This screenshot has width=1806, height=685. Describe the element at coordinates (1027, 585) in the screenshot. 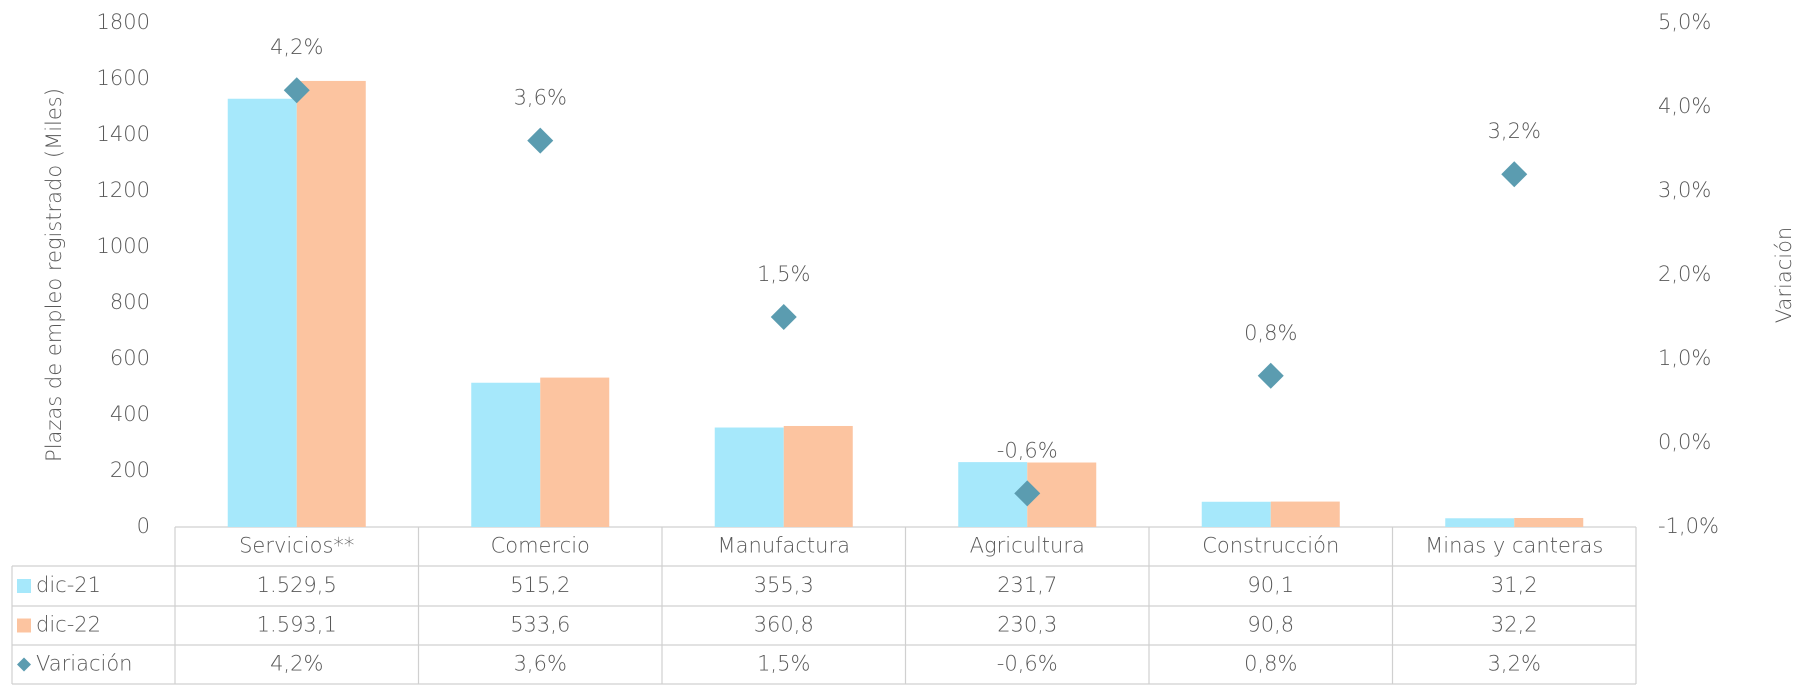

I see `table-cell: 231,7` at that location.